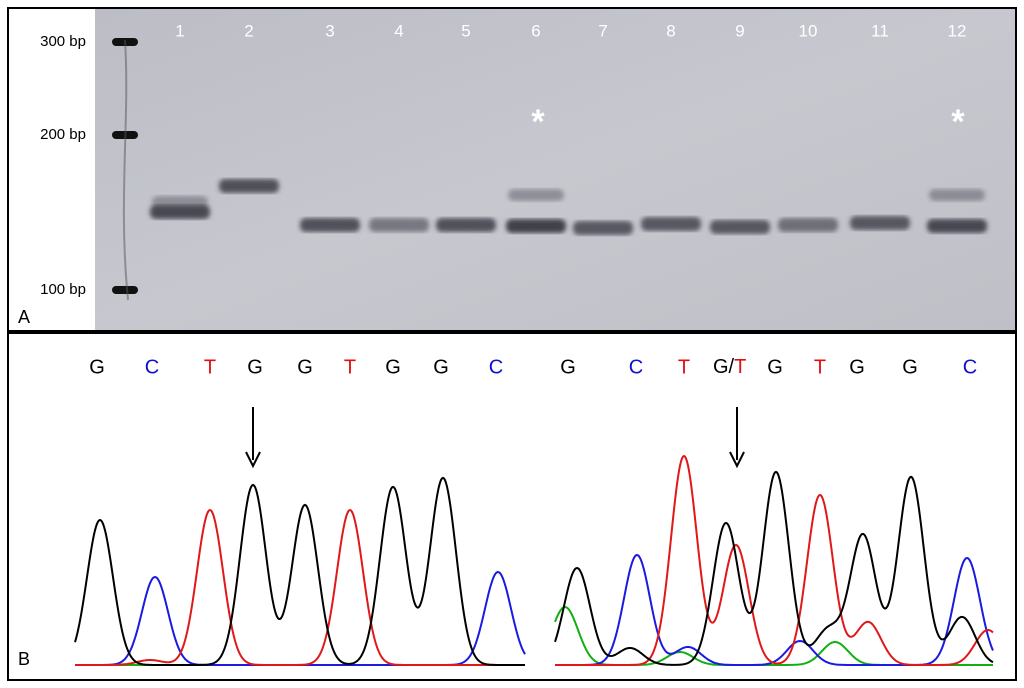 This screenshot has height=688, width=1024. I want to click on lane-label: 3, so click(329, 30).